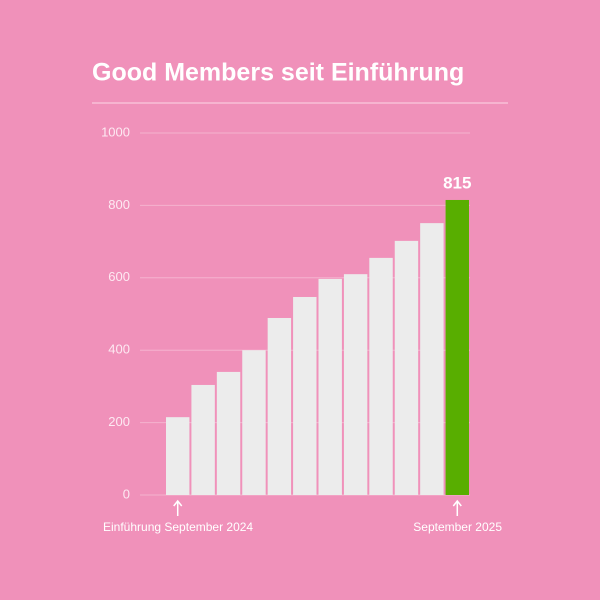 Image resolution: width=600 pixels, height=600 pixels. What do you see at coordinates (115, 131) in the screenshot?
I see `y-tick-label: 1000` at bounding box center [115, 131].